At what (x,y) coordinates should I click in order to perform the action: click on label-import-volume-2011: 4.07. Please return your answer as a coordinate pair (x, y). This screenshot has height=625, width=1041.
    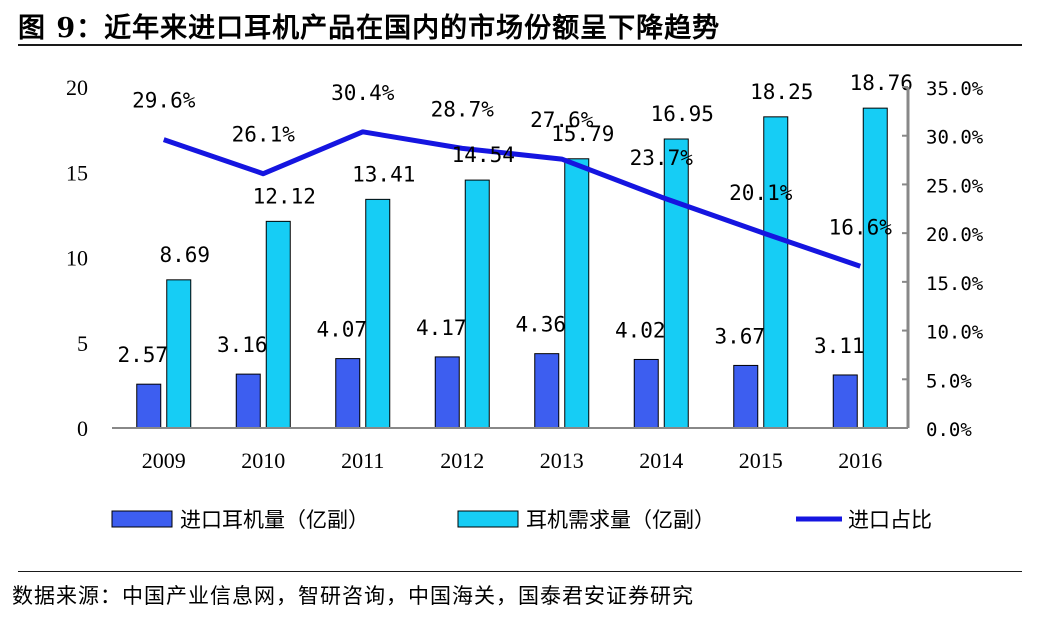
    Looking at the image, I should click on (341, 330).